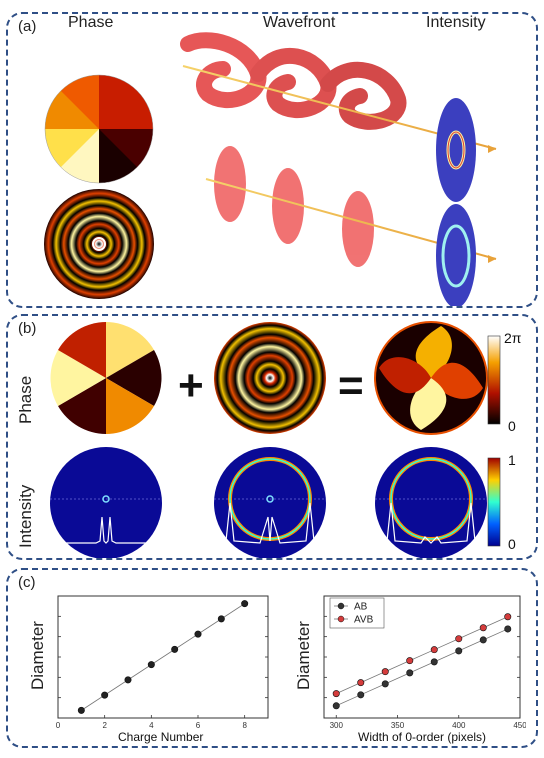 The height and width of the screenshot is (758, 544). I want to click on concentric-phase-disk, so click(99, 244).